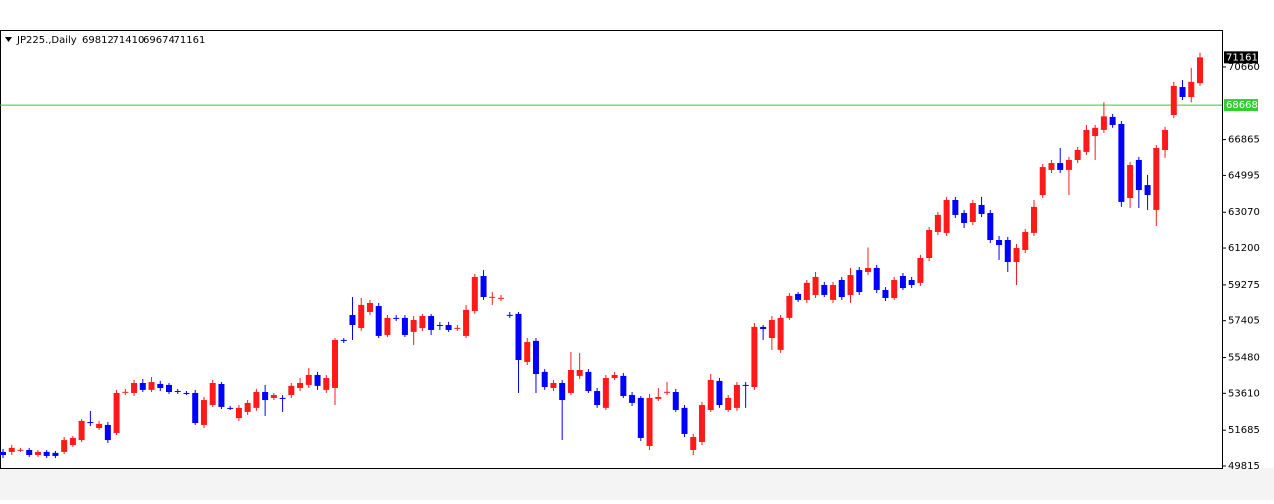 The width and height of the screenshot is (1274, 504). Describe the element at coordinates (1242, 105) in the screenshot. I see `level-label: 68668` at that location.